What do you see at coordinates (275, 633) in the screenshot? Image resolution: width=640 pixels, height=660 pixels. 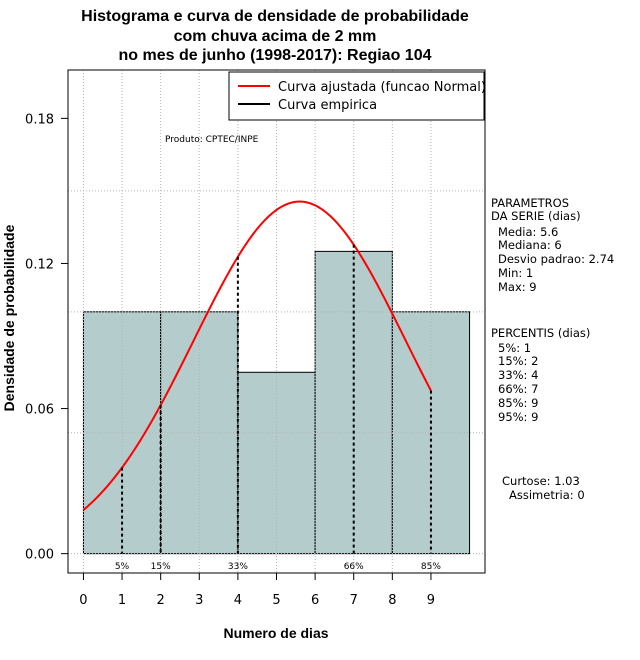 I see `x-axis-title: Numero de dias` at bounding box center [275, 633].